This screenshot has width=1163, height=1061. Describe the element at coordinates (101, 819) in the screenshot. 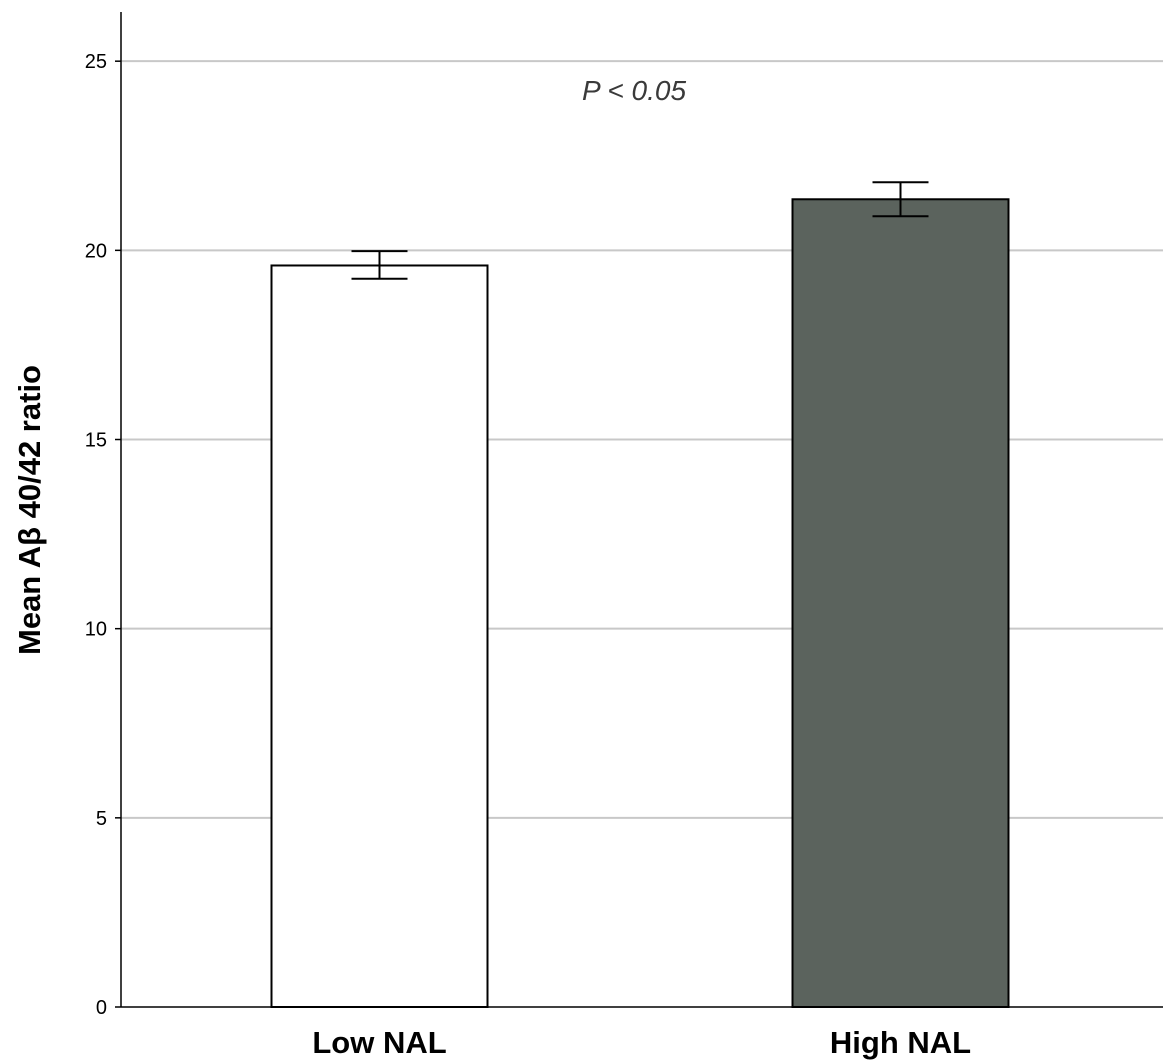

I see `y-tick-label: 5` at that location.